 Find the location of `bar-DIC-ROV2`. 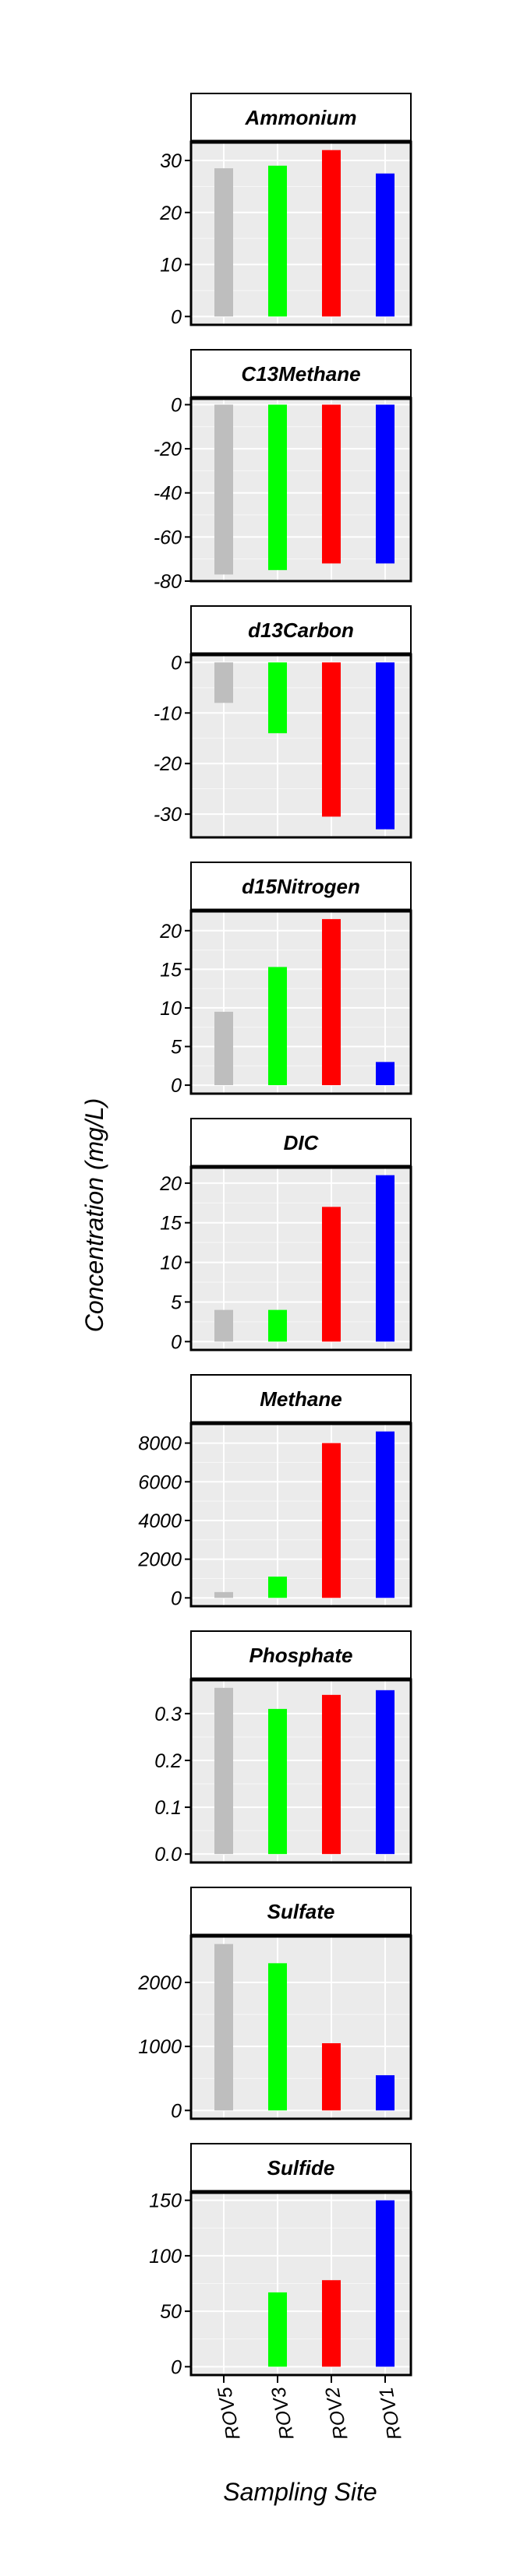

bar-DIC-ROV2 is located at coordinates (331, 1275).